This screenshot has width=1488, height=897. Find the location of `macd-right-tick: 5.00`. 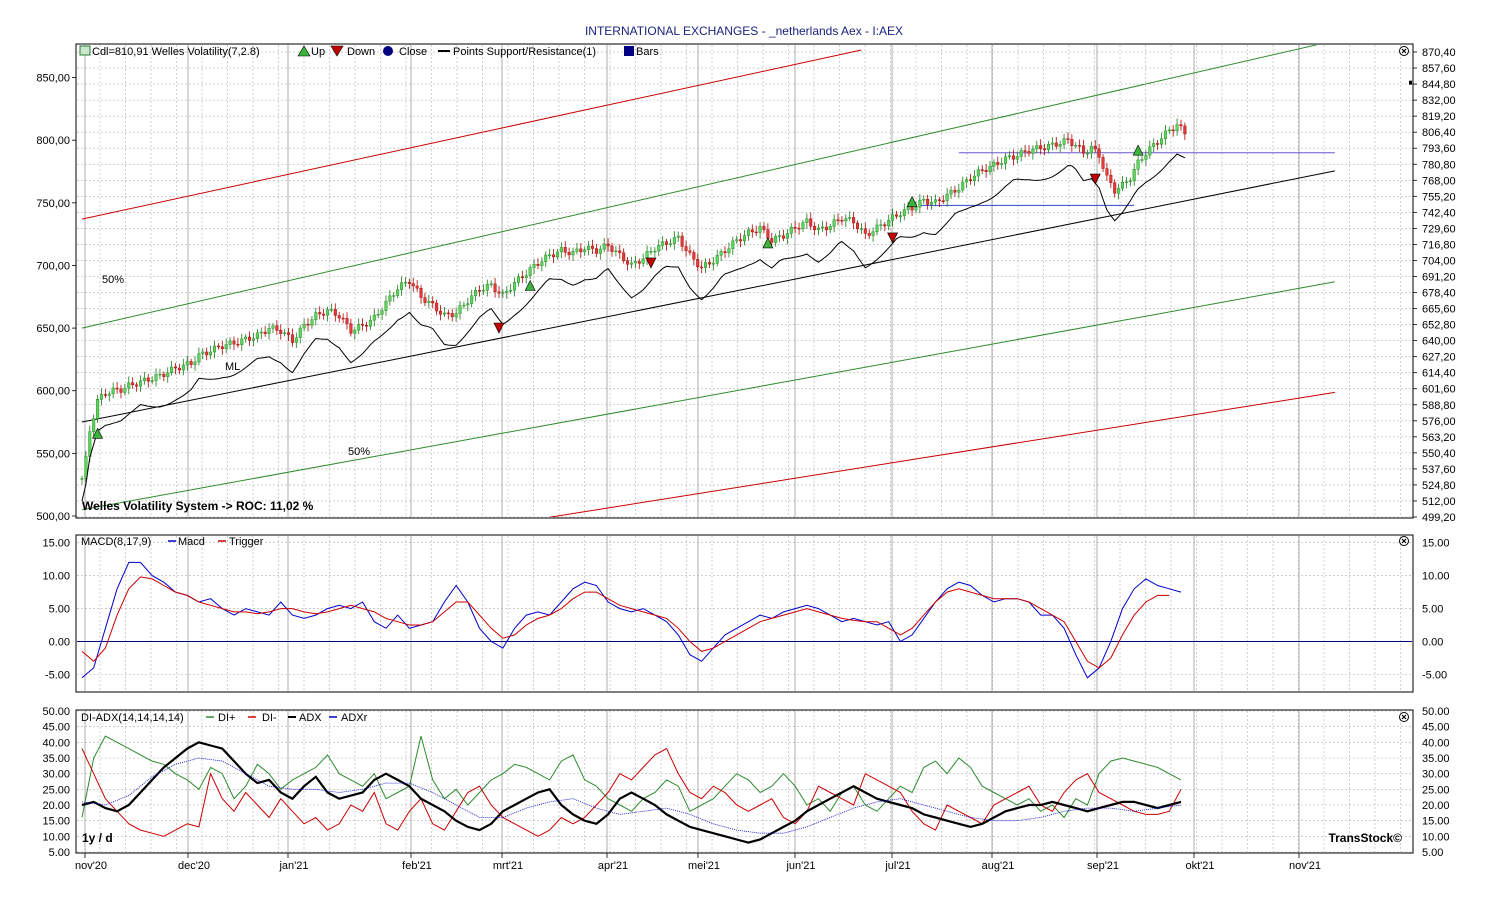

macd-right-tick: 5.00 is located at coordinates (1432, 610).